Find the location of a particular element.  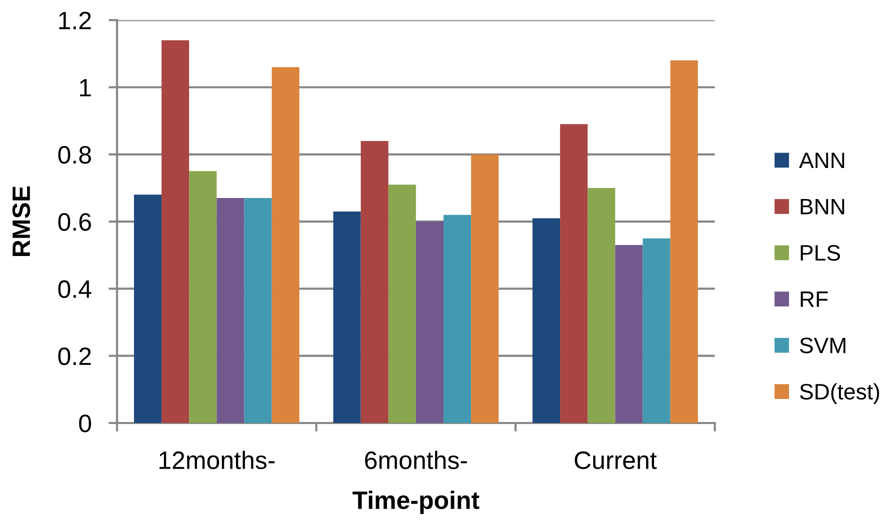

y-tick-label: 0.8 is located at coordinates (74, 155).